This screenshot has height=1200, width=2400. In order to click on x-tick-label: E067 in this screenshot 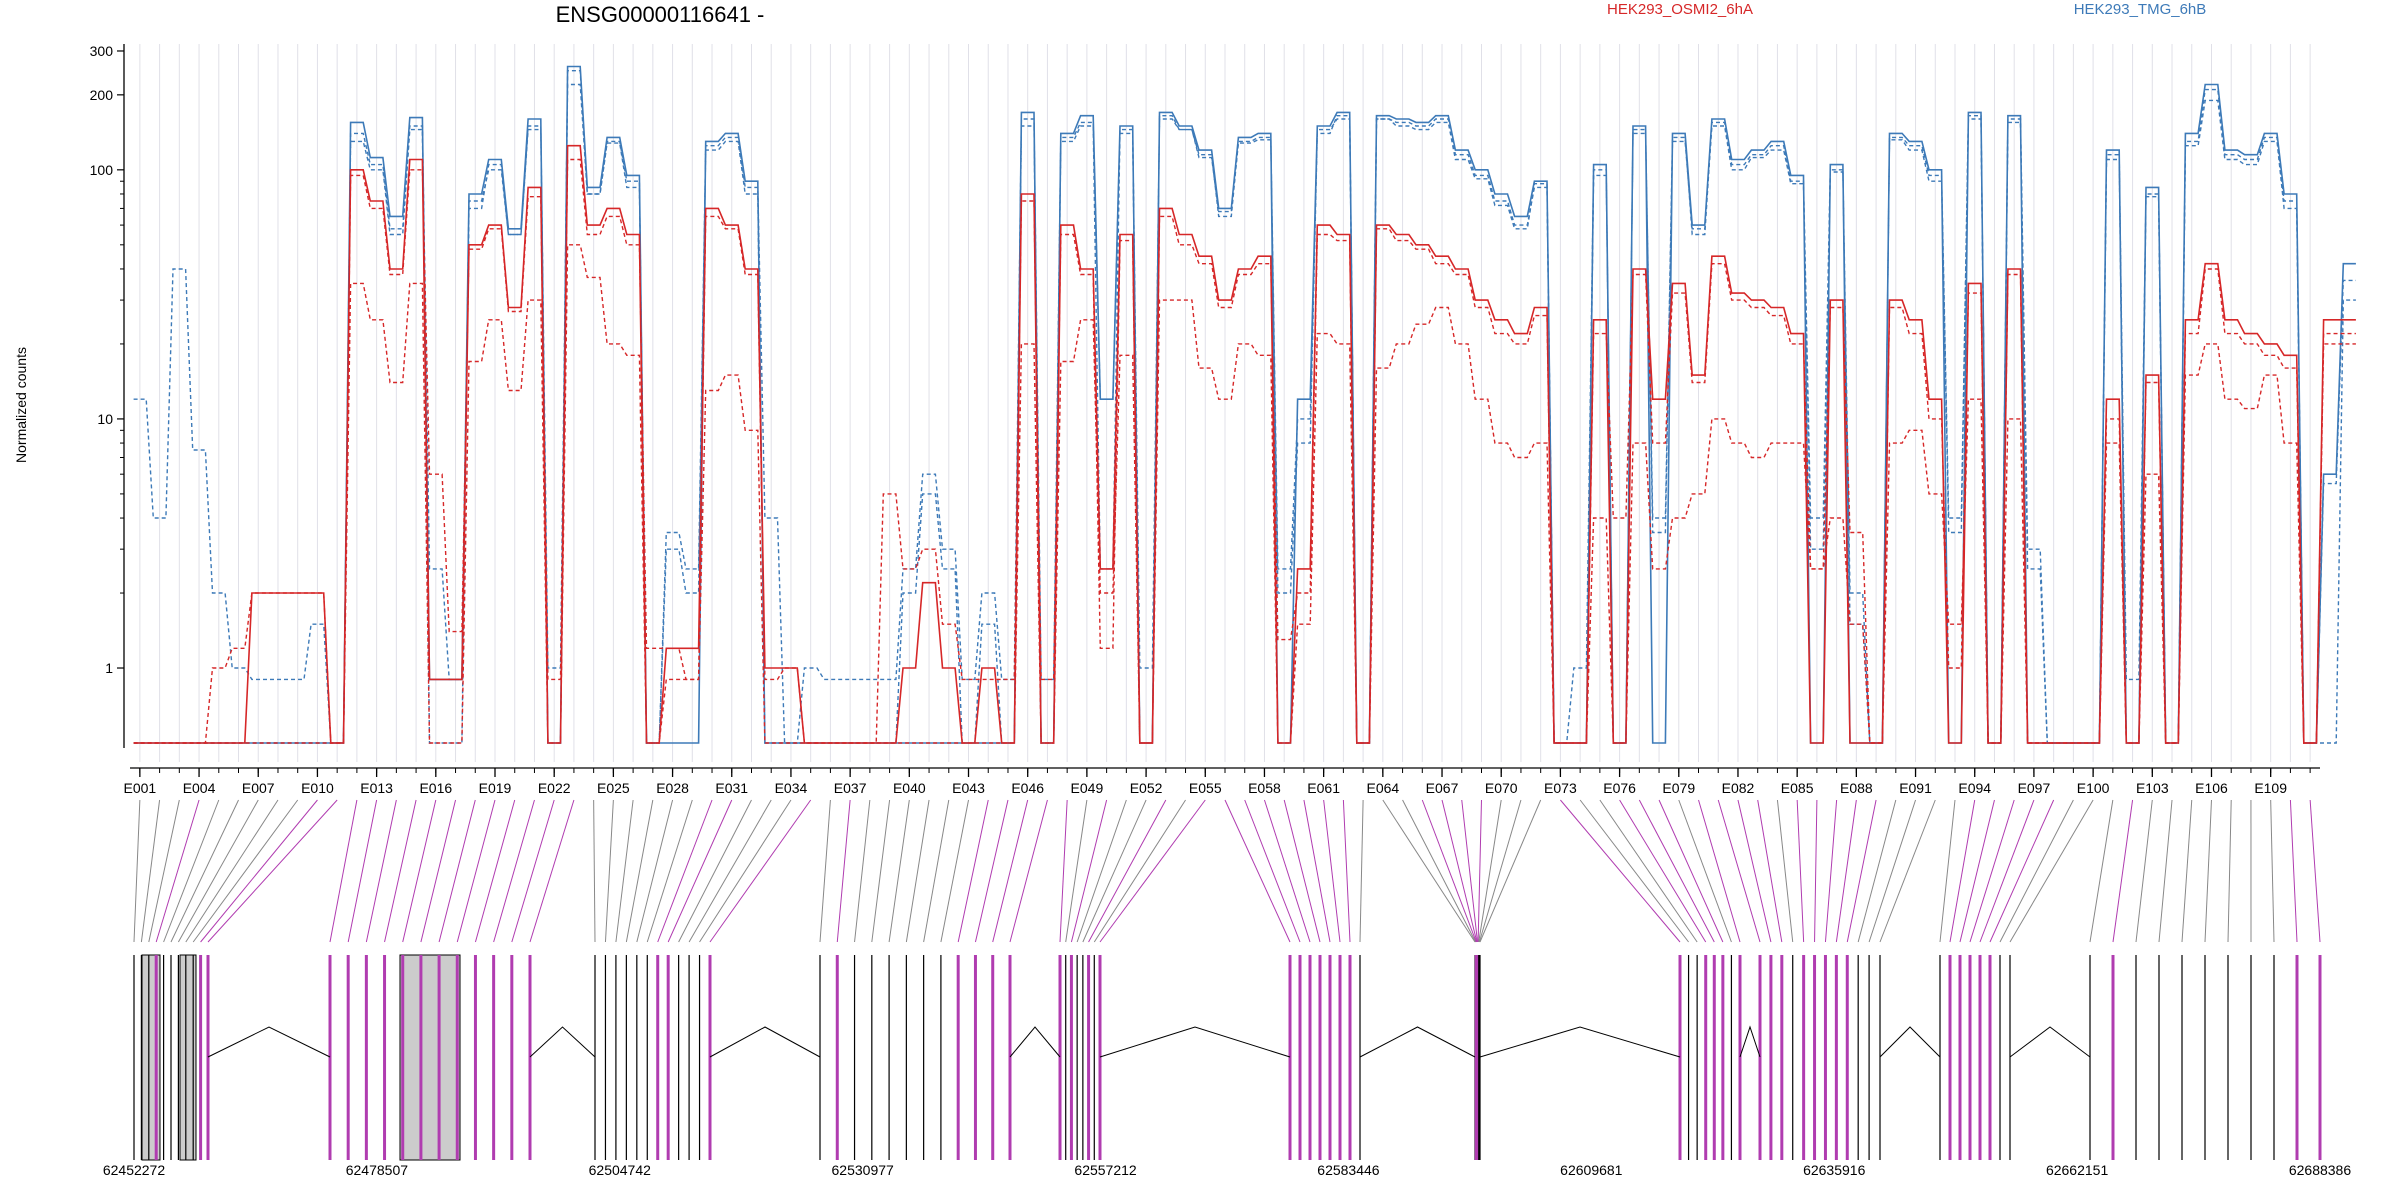, I will do `click(1442, 788)`.